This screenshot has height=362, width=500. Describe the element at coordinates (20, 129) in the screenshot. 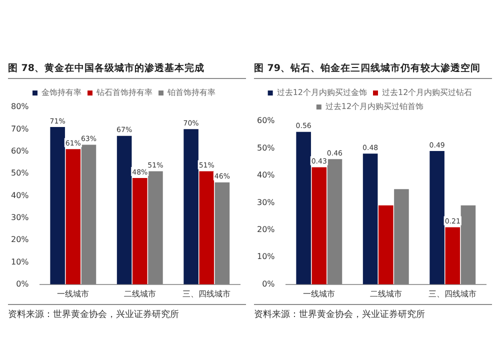

I see `y-tick-label: 70%` at that location.